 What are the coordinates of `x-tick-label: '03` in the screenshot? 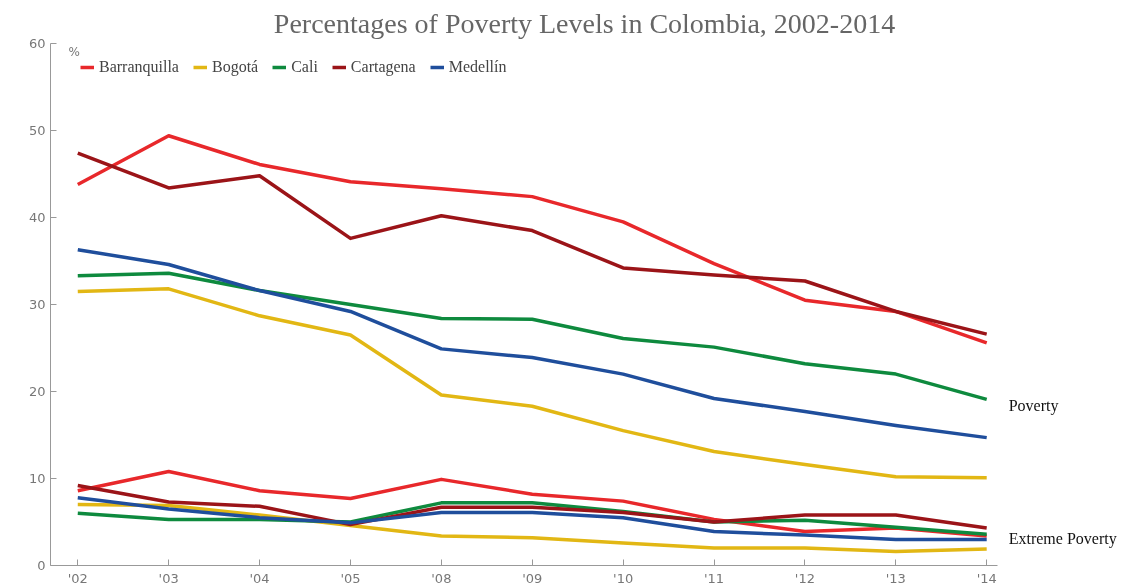 It's located at (168, 578).